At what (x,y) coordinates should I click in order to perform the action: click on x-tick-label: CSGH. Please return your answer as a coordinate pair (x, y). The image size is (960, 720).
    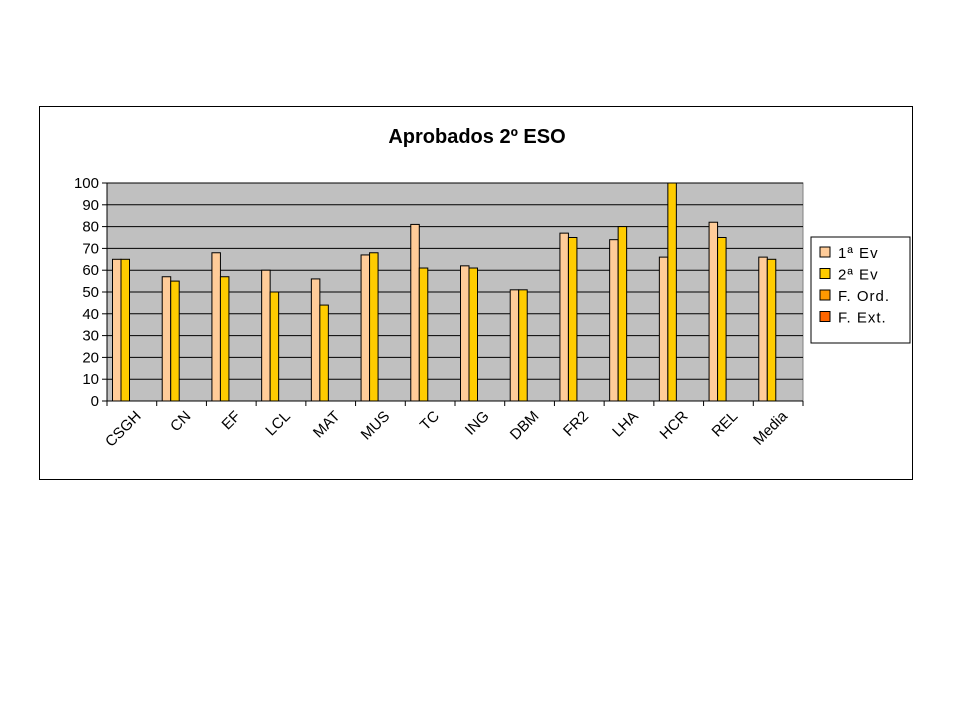
    Looking at the image, I should click on (123, 429).